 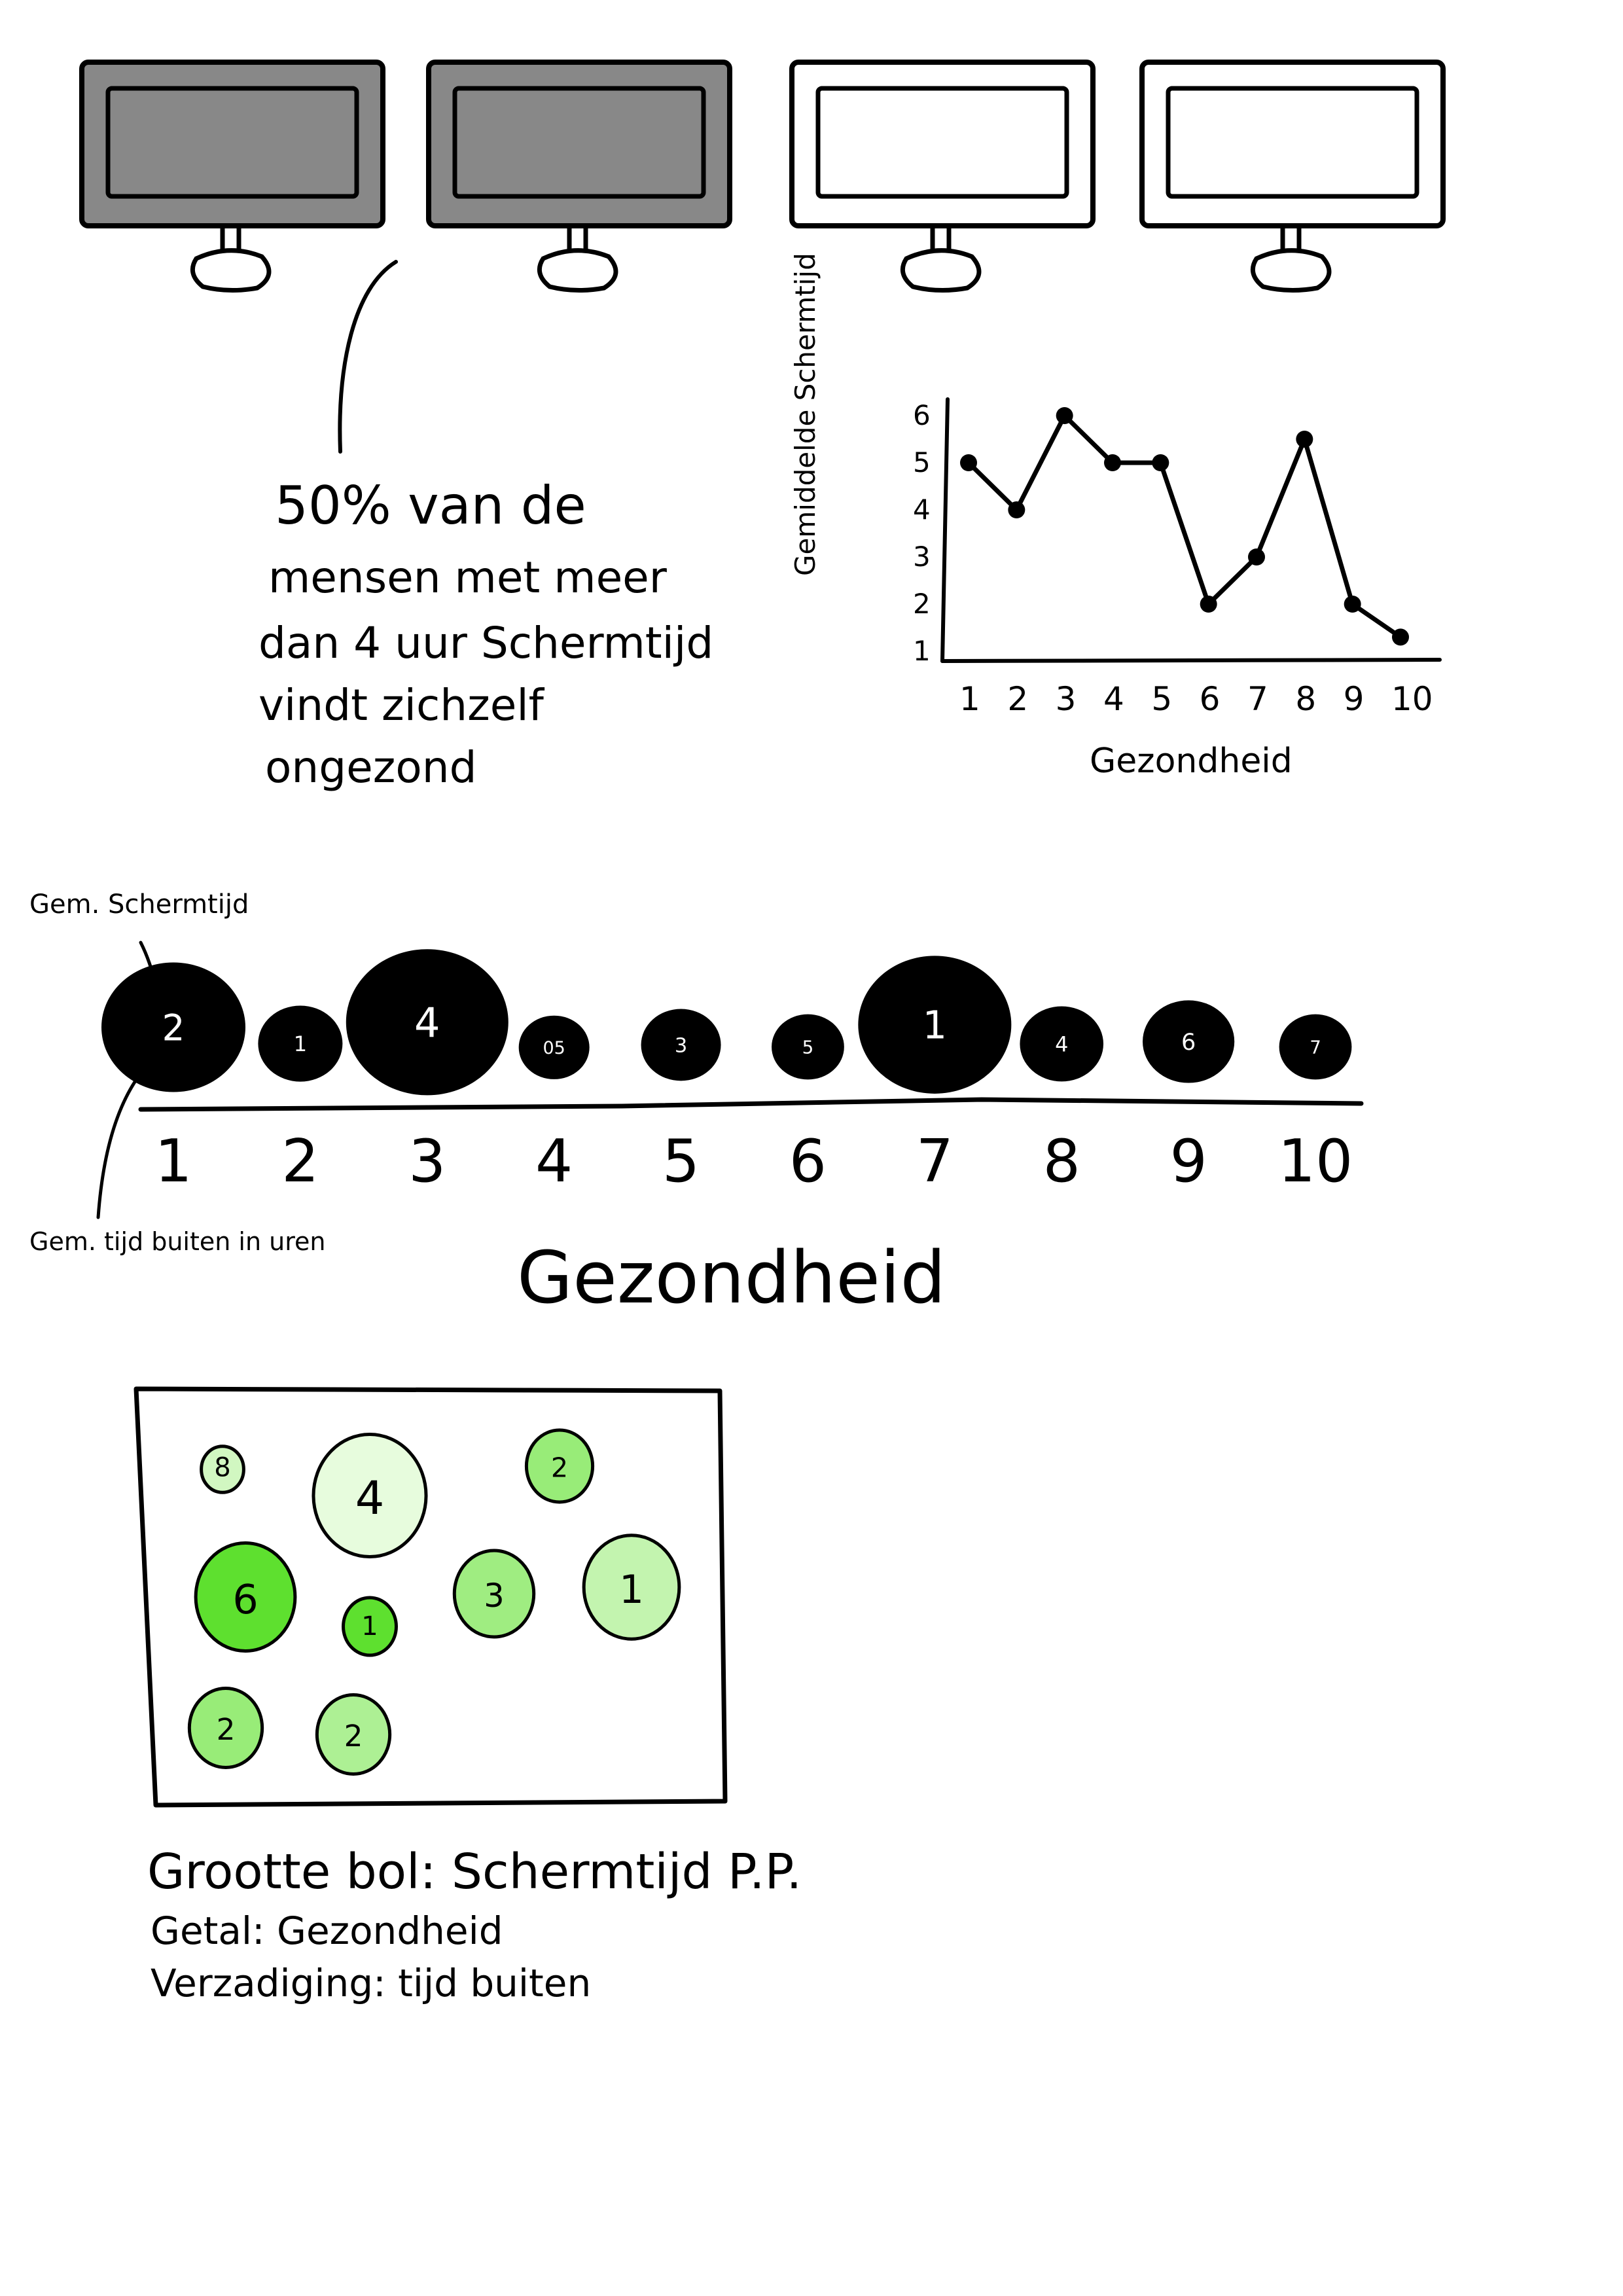 What do you see at coordinates (805, 414) in the screenshot?
I see `line-chart-y-label: Gemiddelde Schermtijd` at bounding box center [805, 414].